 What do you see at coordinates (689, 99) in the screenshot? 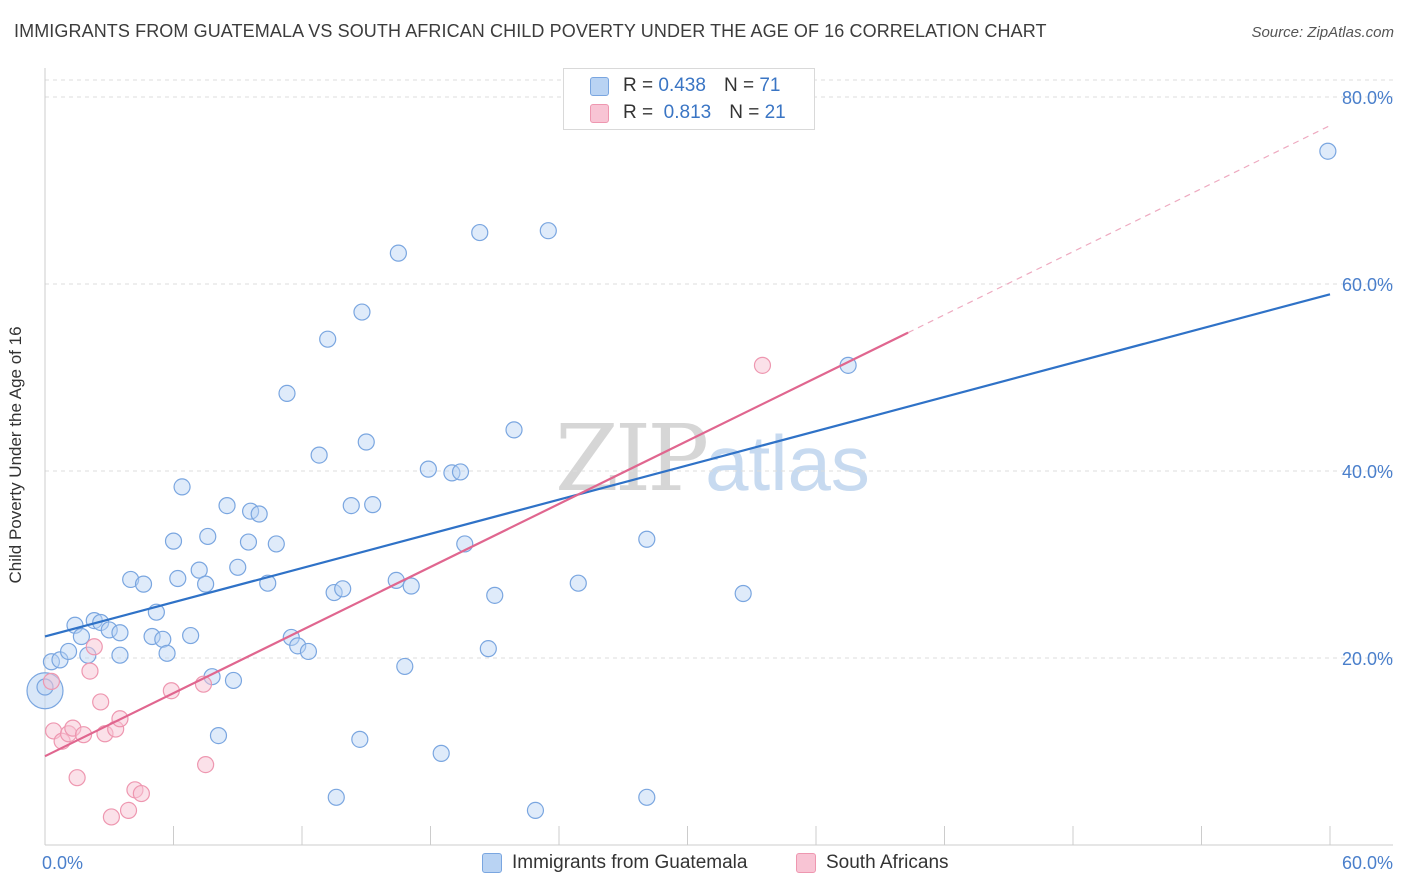
I see `correlation-legend: R = 0.438 N = 71 R = 0.813 N = 21` at bounding box center [689, 99].